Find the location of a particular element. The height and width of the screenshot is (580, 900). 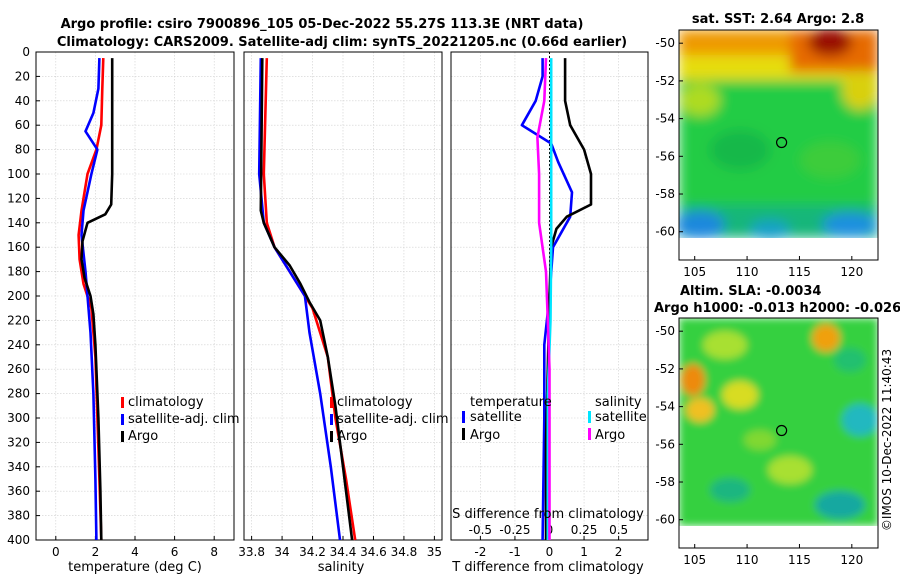

sla-map-image is located at coordinates (778, 422).